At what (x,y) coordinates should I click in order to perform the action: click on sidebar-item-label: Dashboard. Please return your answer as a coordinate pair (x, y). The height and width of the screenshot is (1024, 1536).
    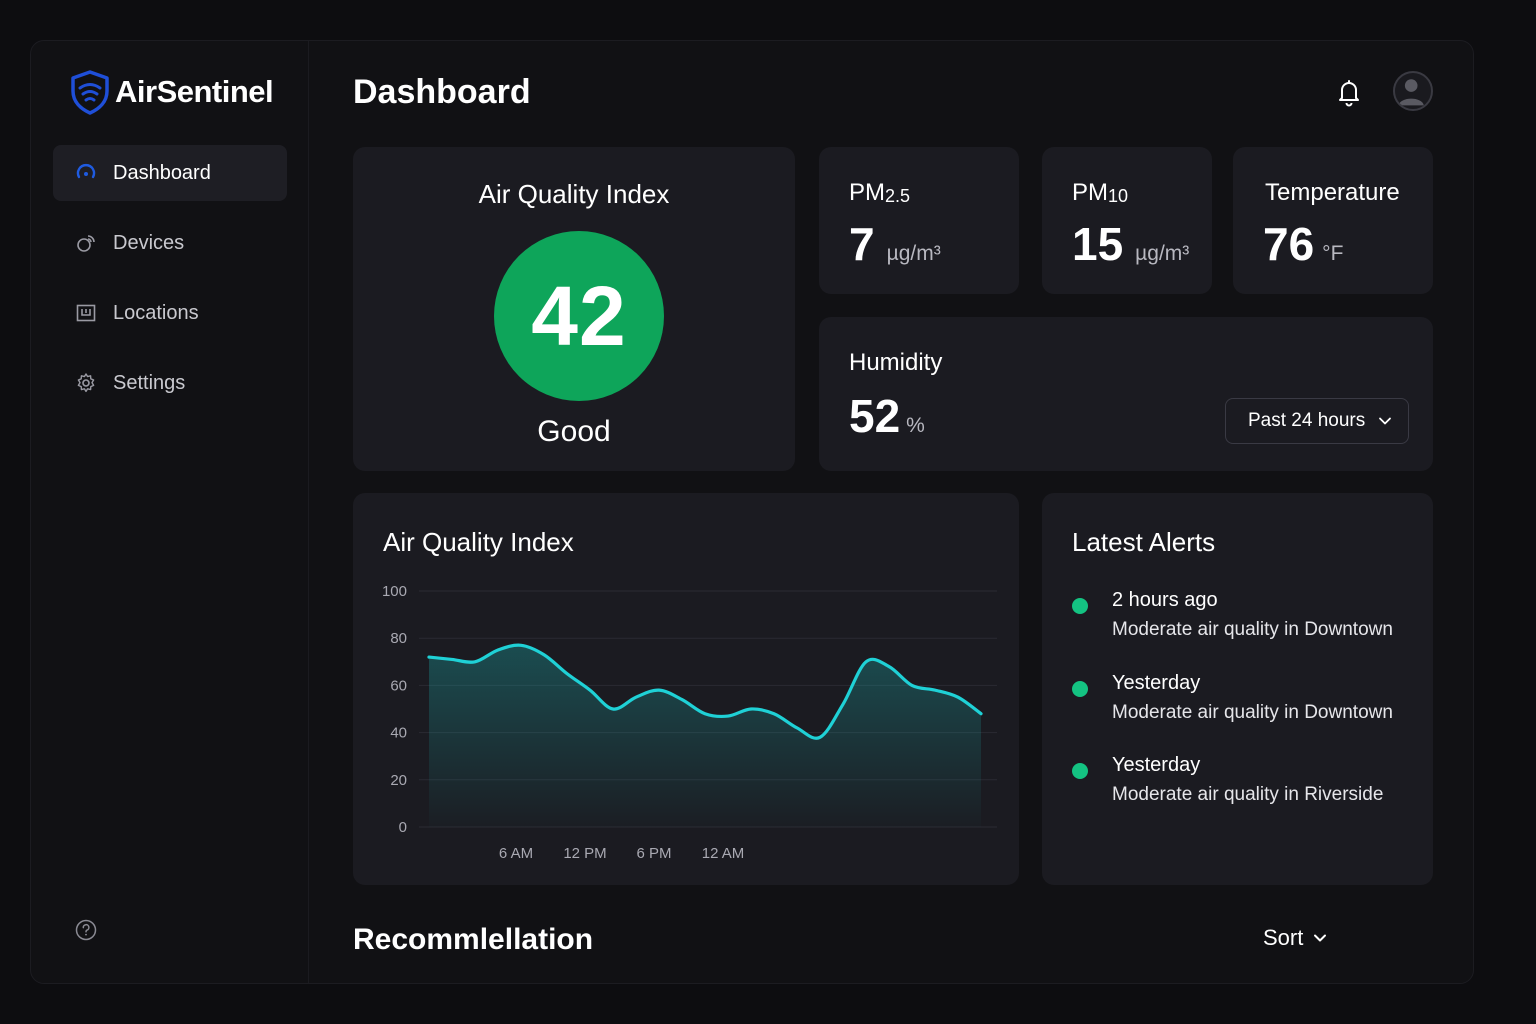
    Looking at the image, I should click on (162, 172).